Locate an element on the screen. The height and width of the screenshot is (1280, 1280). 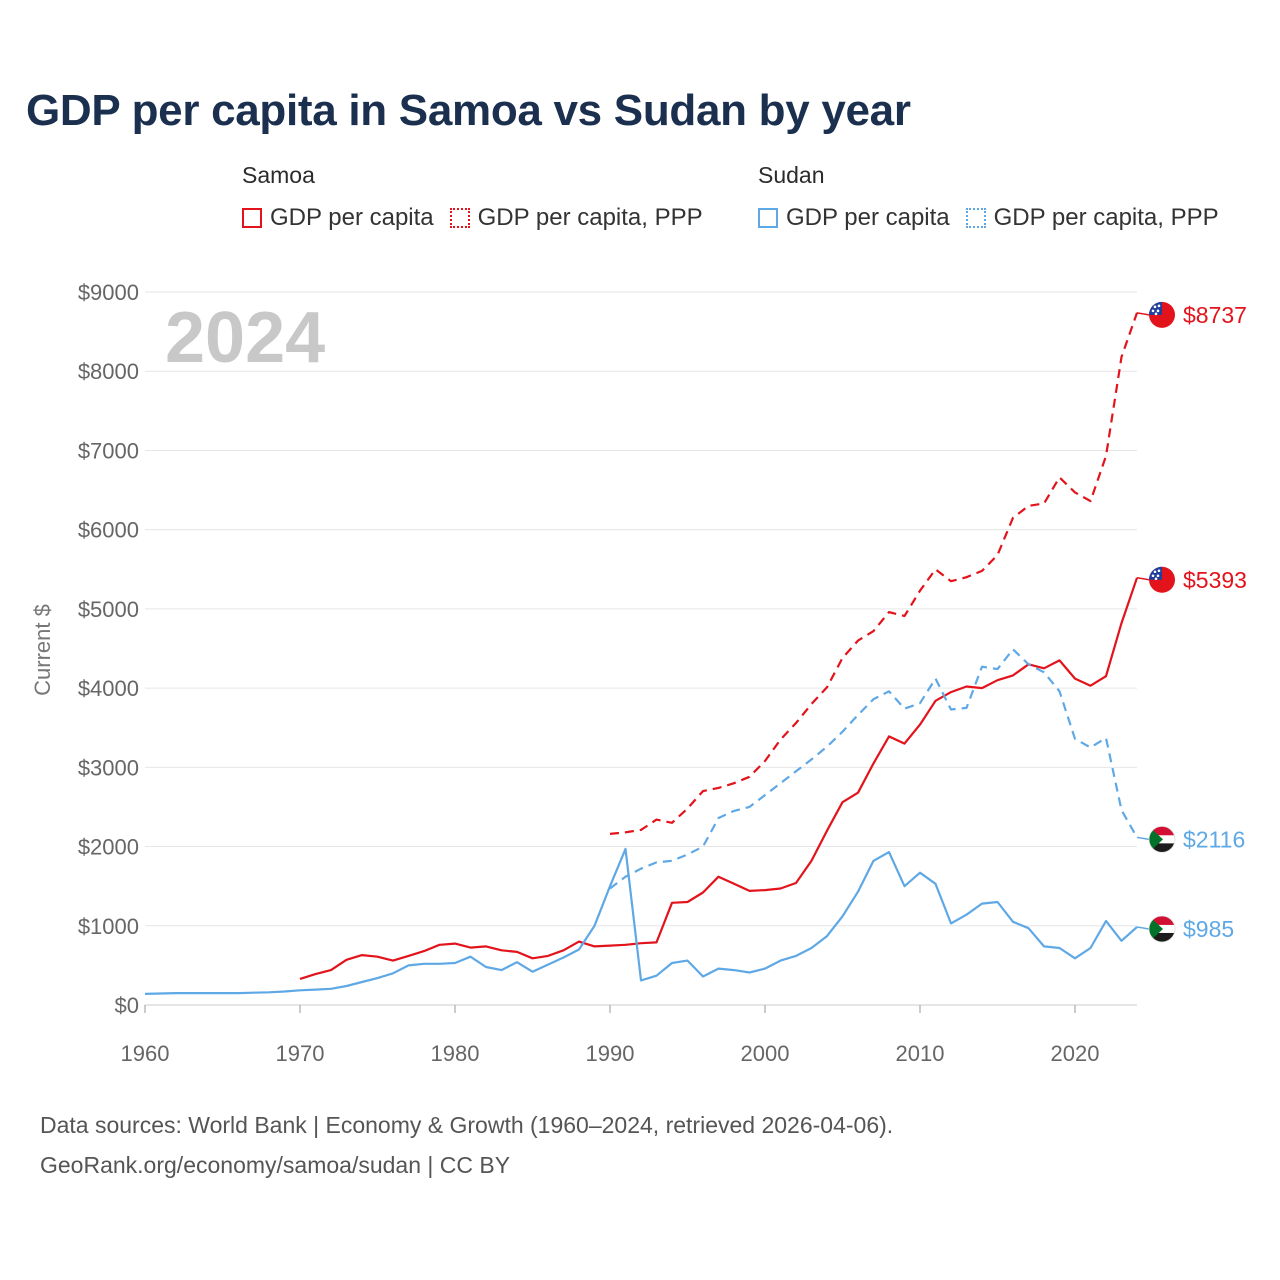
y-tick-label: $8000 is located at coordinates (108, 371).